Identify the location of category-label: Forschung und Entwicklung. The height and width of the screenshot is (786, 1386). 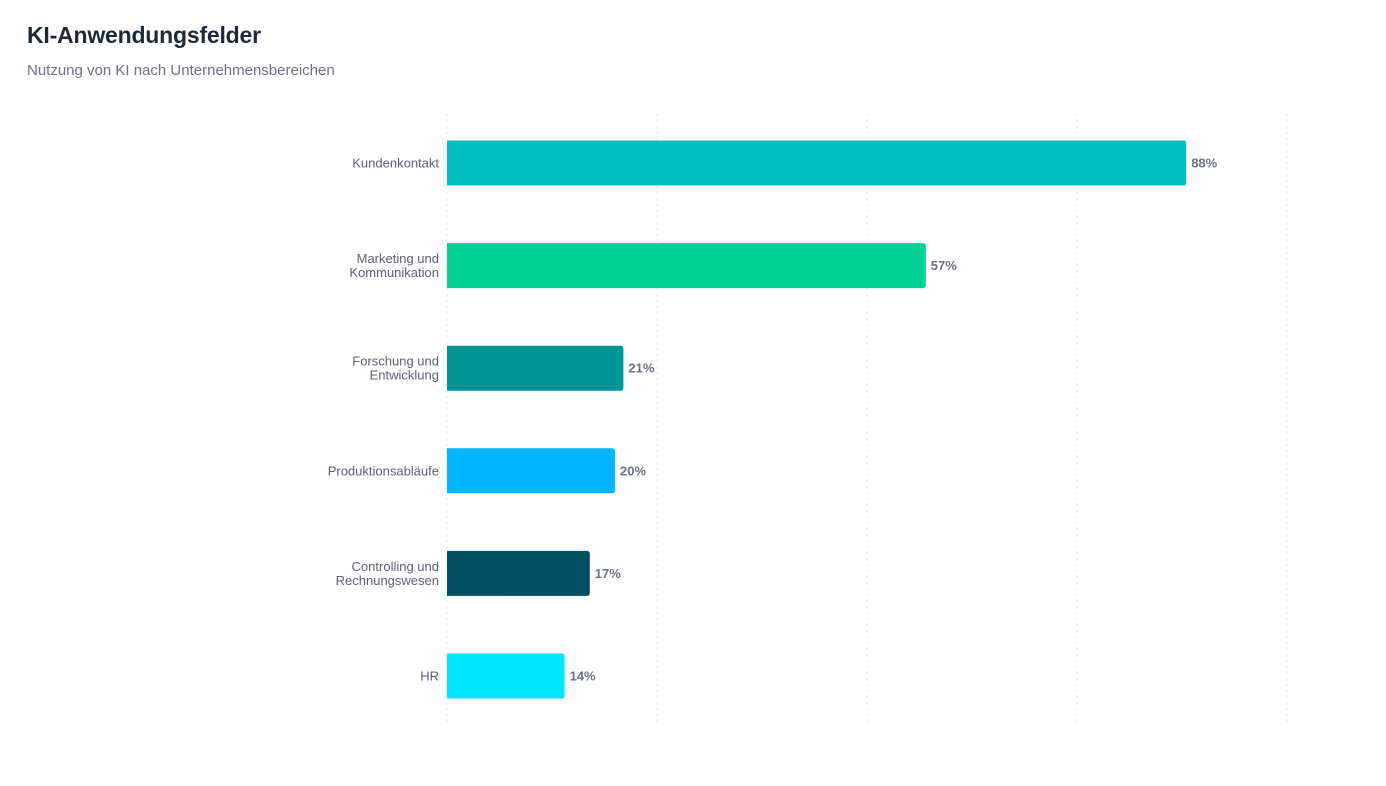
(395, 368).